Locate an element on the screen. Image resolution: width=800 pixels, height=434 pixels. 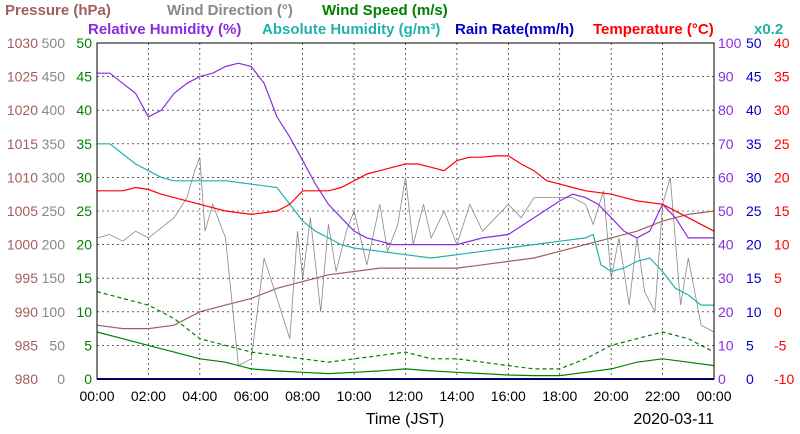
y-tick-label: 995 is located at coordinates (27, 278).